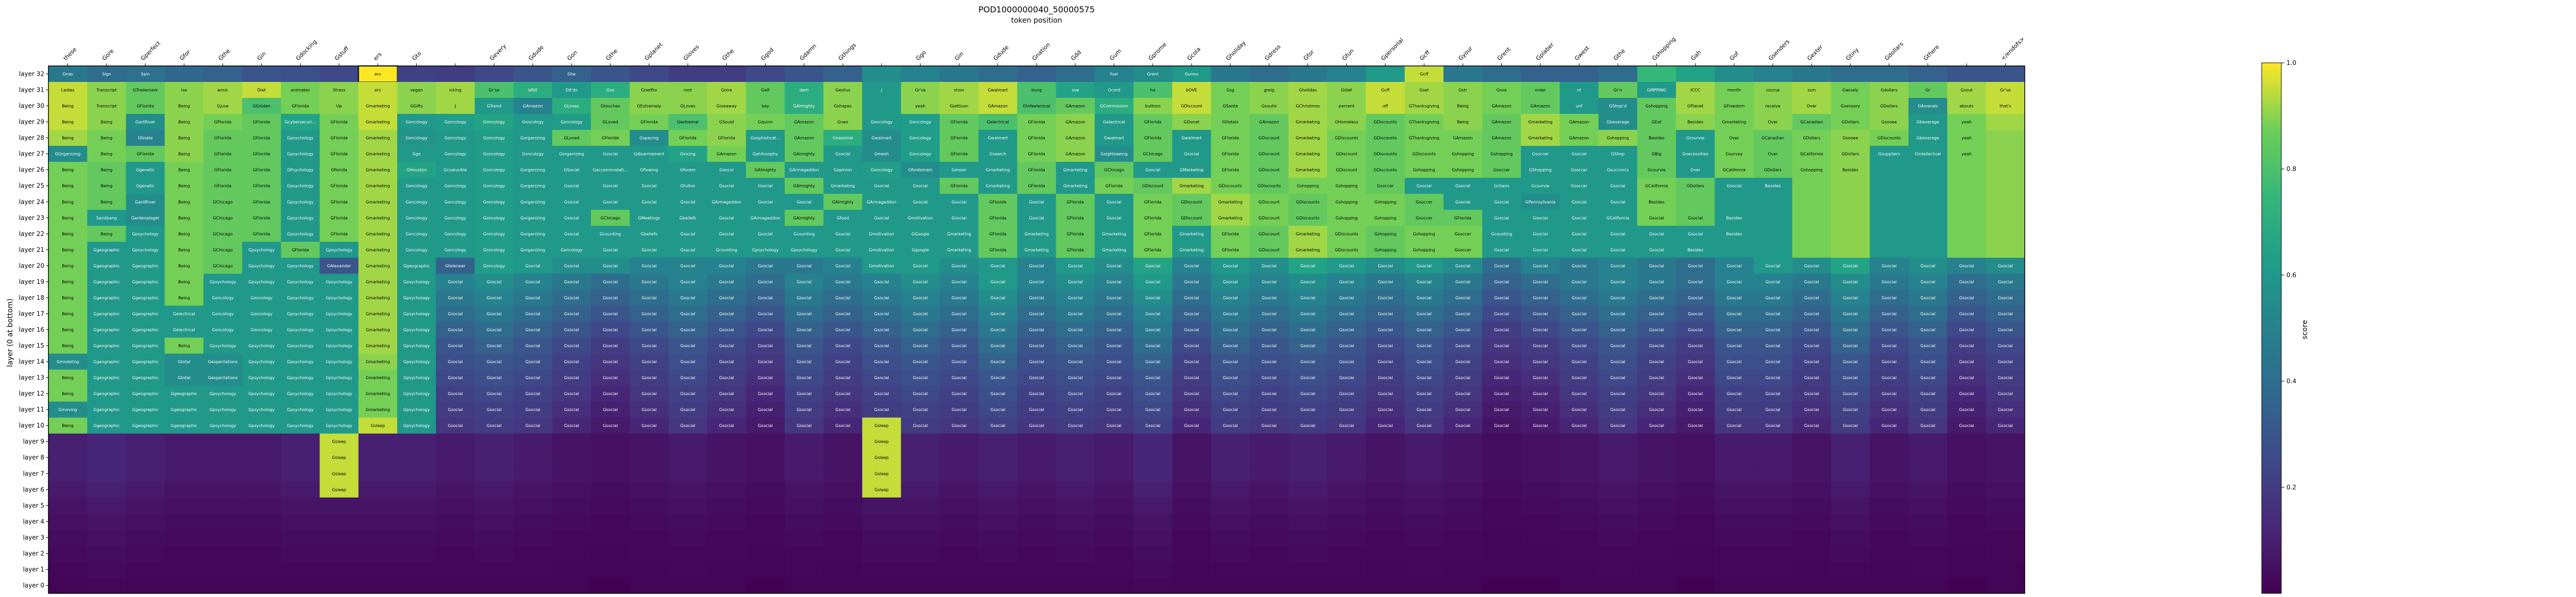 The image size is (2576, 597). Describe the element at coordinates (261, 138) in the screenshot. I see `cell-label: GFlorida` at that location.